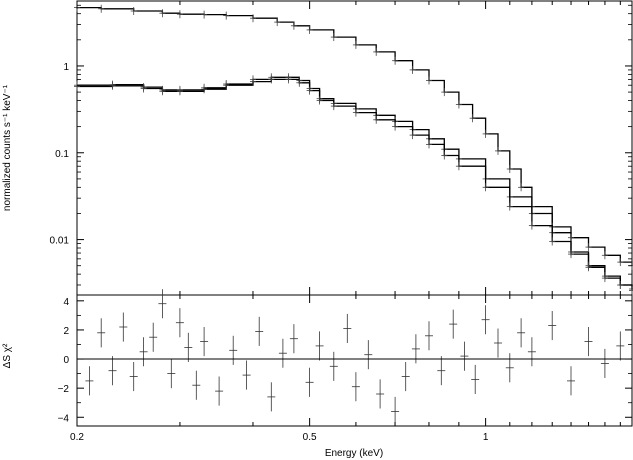  What do you see at coordinates (486, 437) in the screenshot?
I see `x-tick-label: 1` at bounding box center [486, 437].